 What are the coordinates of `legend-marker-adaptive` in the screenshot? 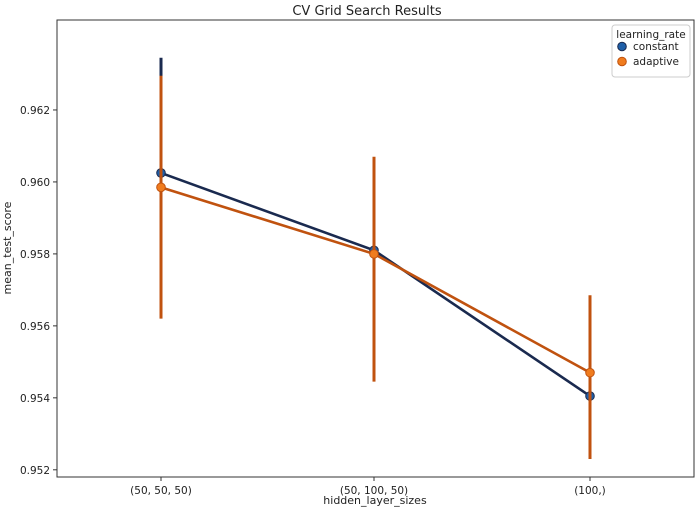 It's located at (622, 61).